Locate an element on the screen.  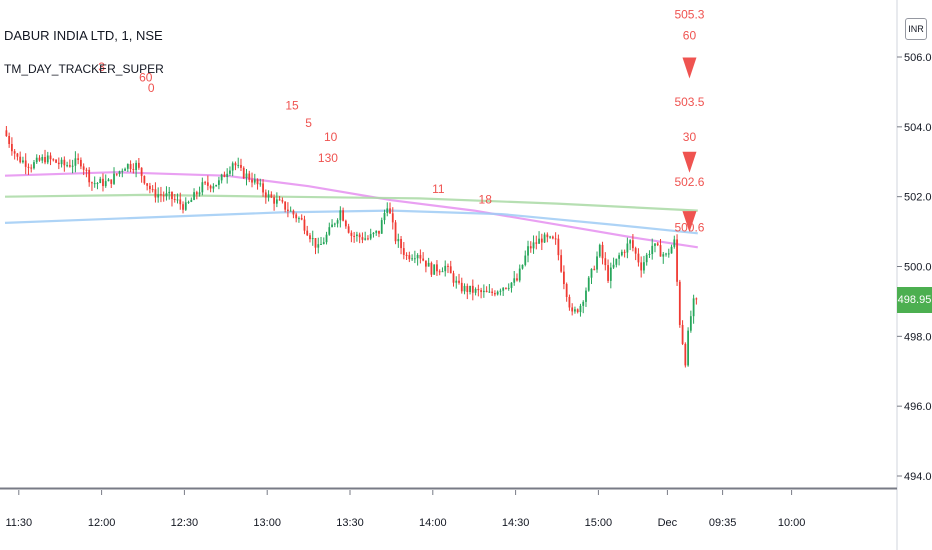
signal-label: 60 is located at coordinates (690, 36).